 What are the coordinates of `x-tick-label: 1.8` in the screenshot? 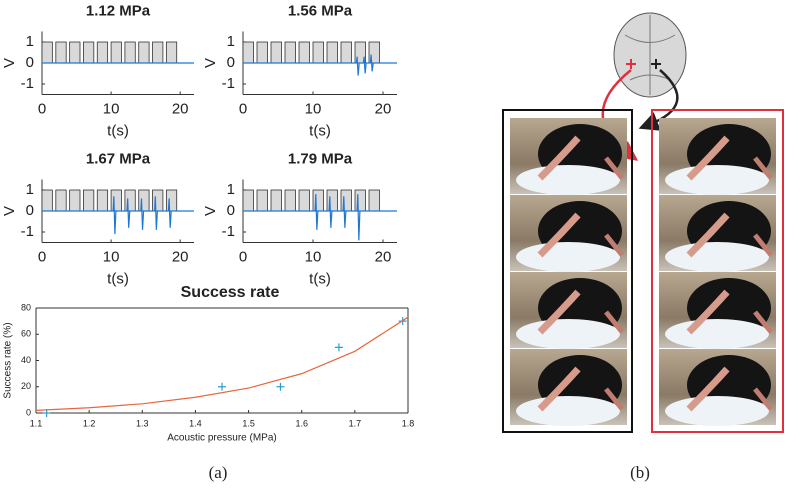 It's located at (408, 423).